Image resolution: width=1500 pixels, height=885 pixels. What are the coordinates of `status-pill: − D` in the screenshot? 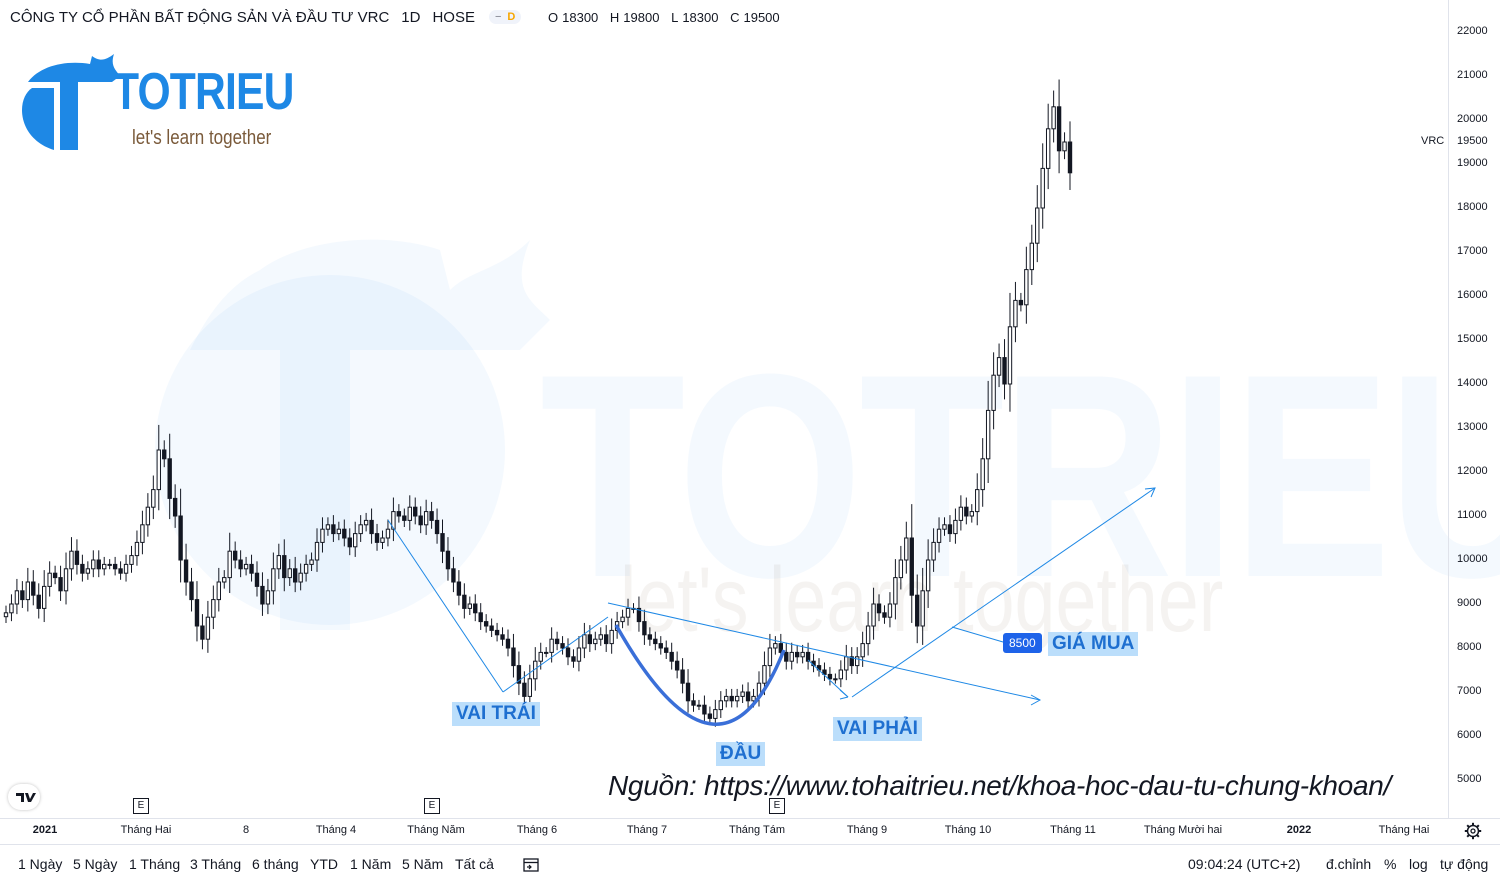 It's located at (505, 17).